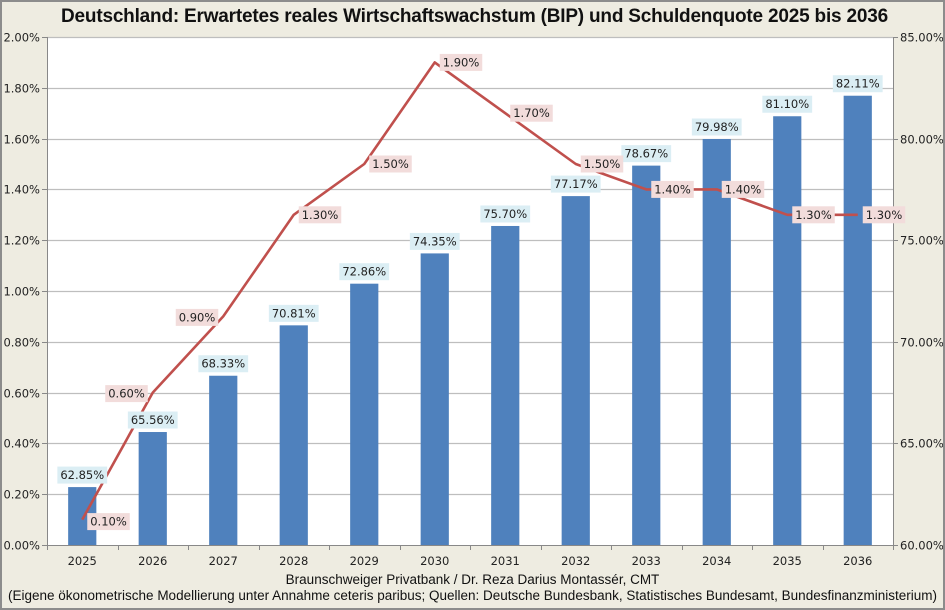 The image size is (945, 610). I want to click on left-axis-tick-label: 2.00%, so click(21, 38).